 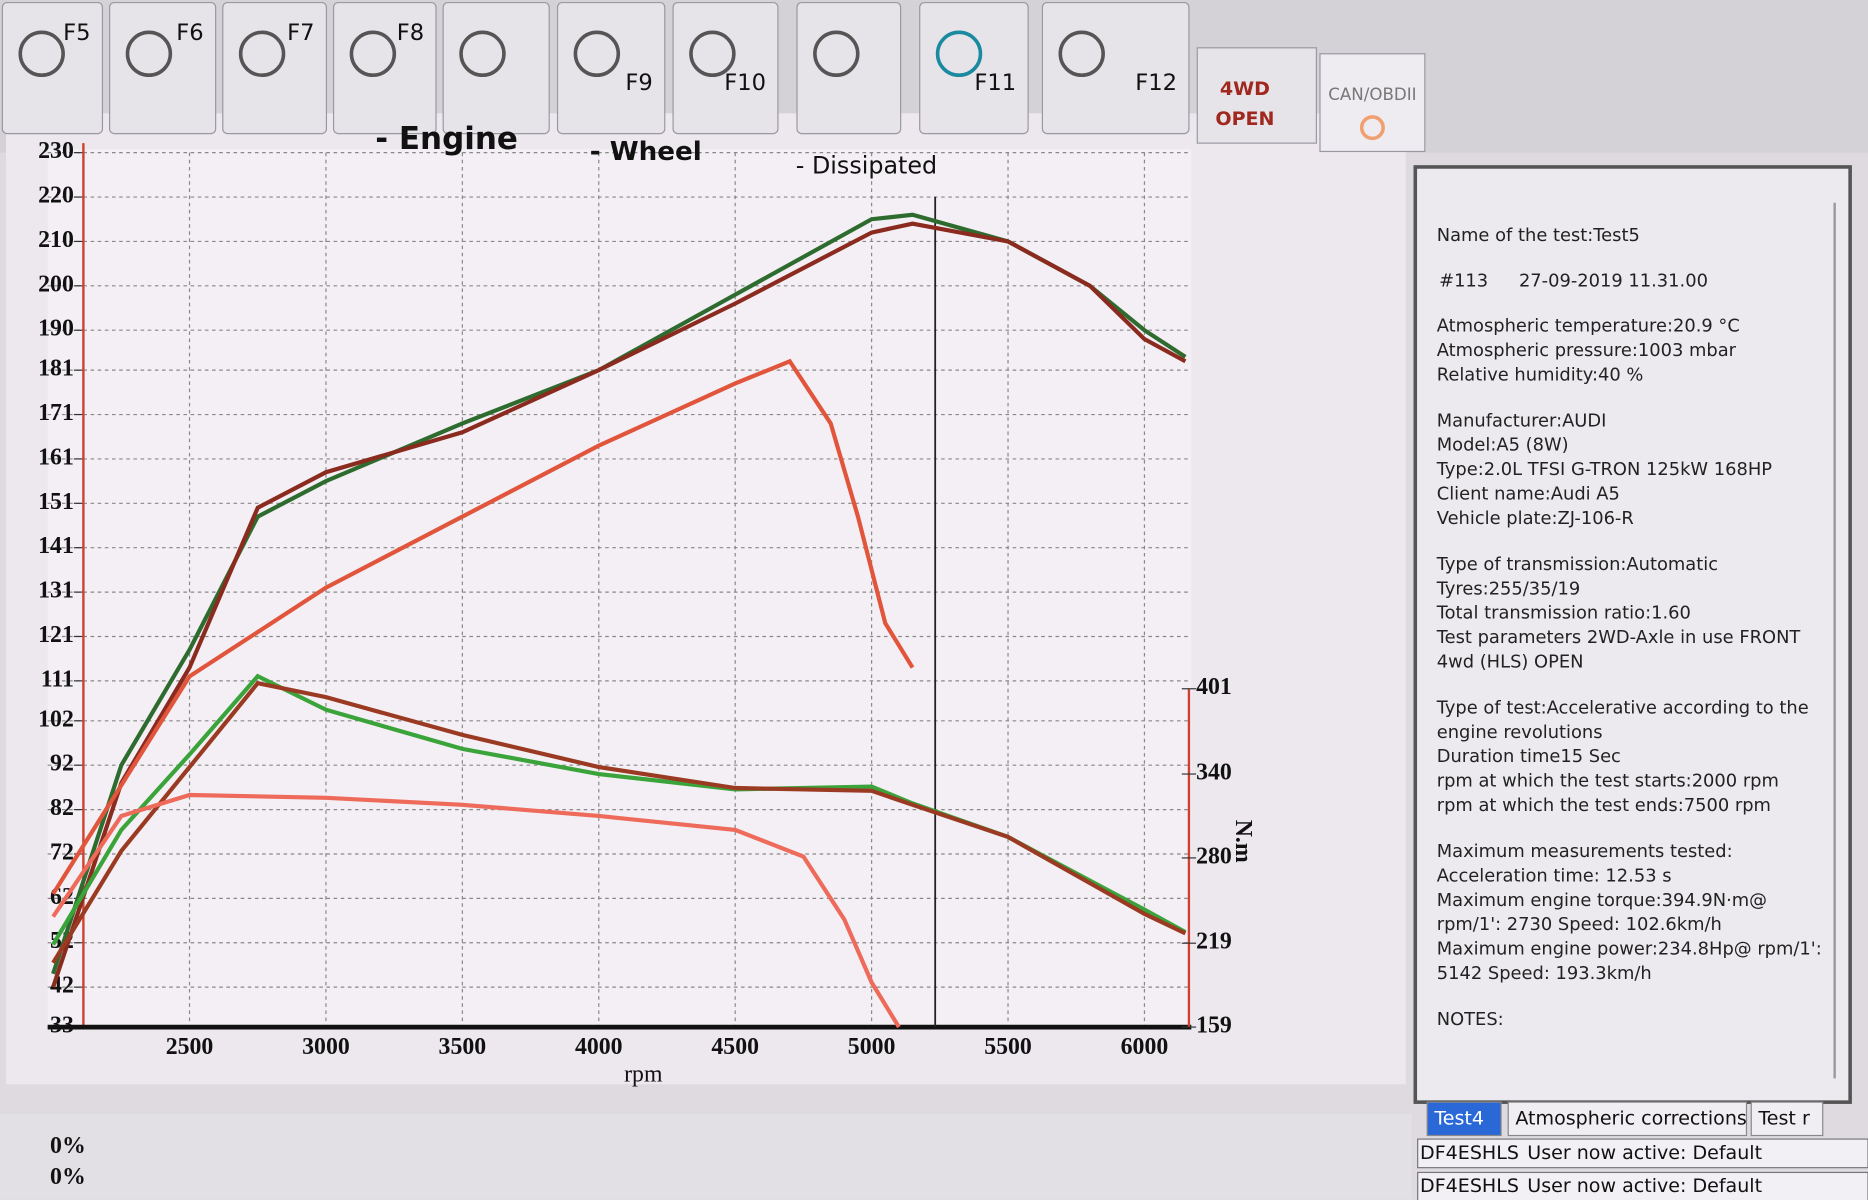 What do you see at coordinates (1579, 924) in the screenshot?
I see `info-text: rpm/1': 2730 Speed: 102.6km/h` at bounding box center [1579, 924].